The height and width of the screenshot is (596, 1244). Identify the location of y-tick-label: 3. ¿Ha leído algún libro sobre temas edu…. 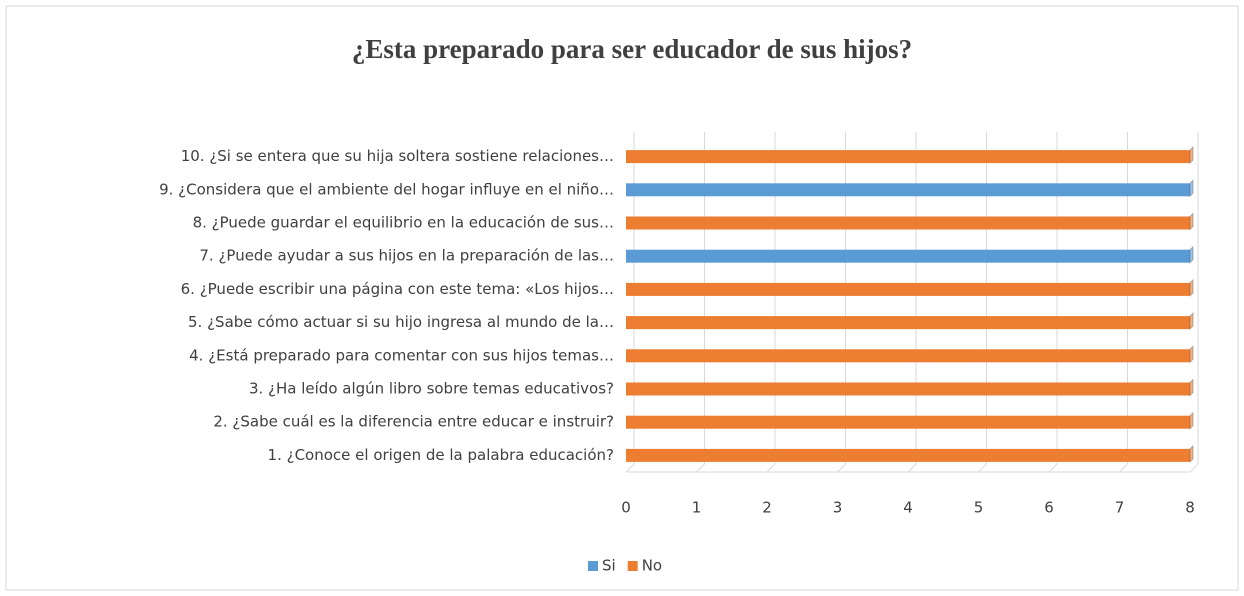
(431, 389).